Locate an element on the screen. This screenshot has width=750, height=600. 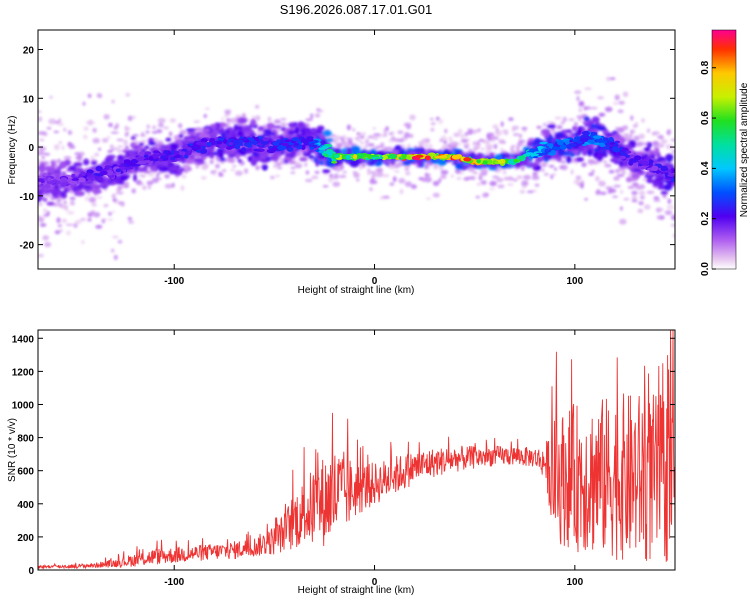
colorbar-tick-label: 0.6 is located at coordinates (705, 118).